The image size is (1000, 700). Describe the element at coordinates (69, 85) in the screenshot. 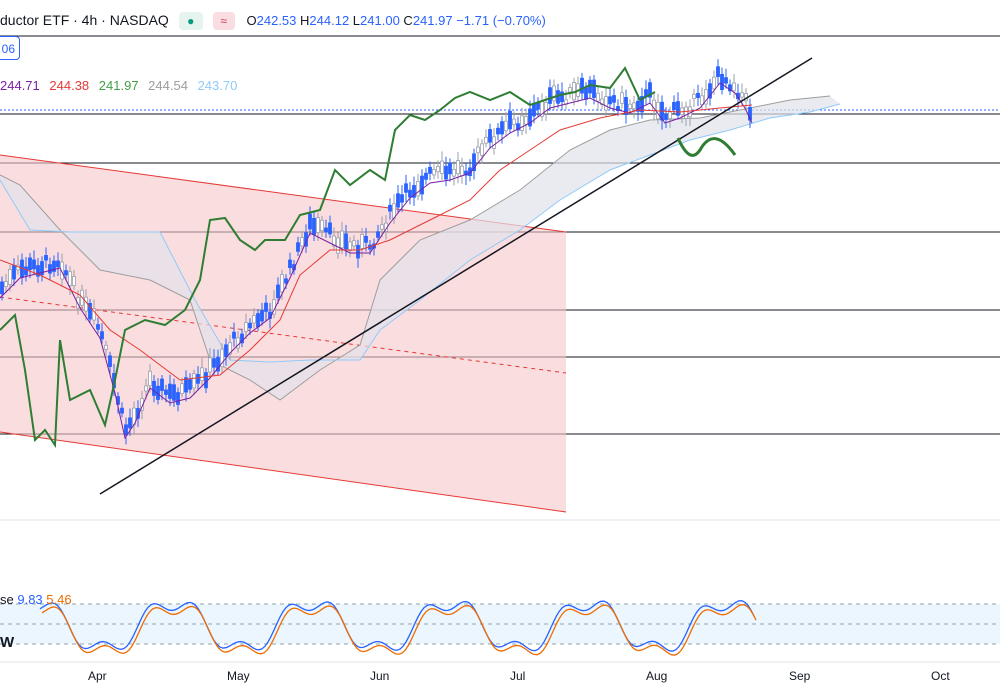

I see `ichimoku-kijun-value: 244.38` at that location.